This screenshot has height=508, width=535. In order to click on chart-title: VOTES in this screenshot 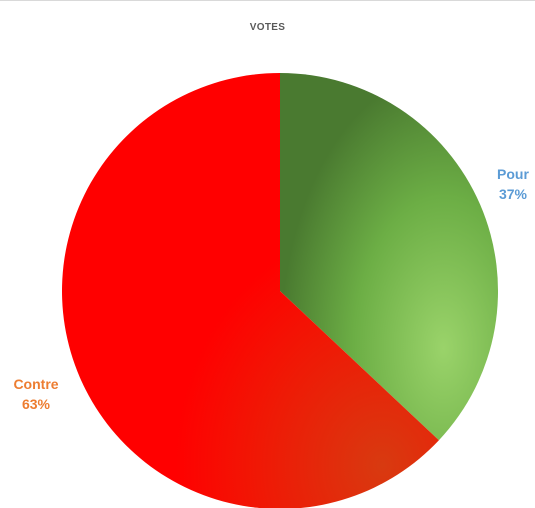, I will do `click(267, 27)`.